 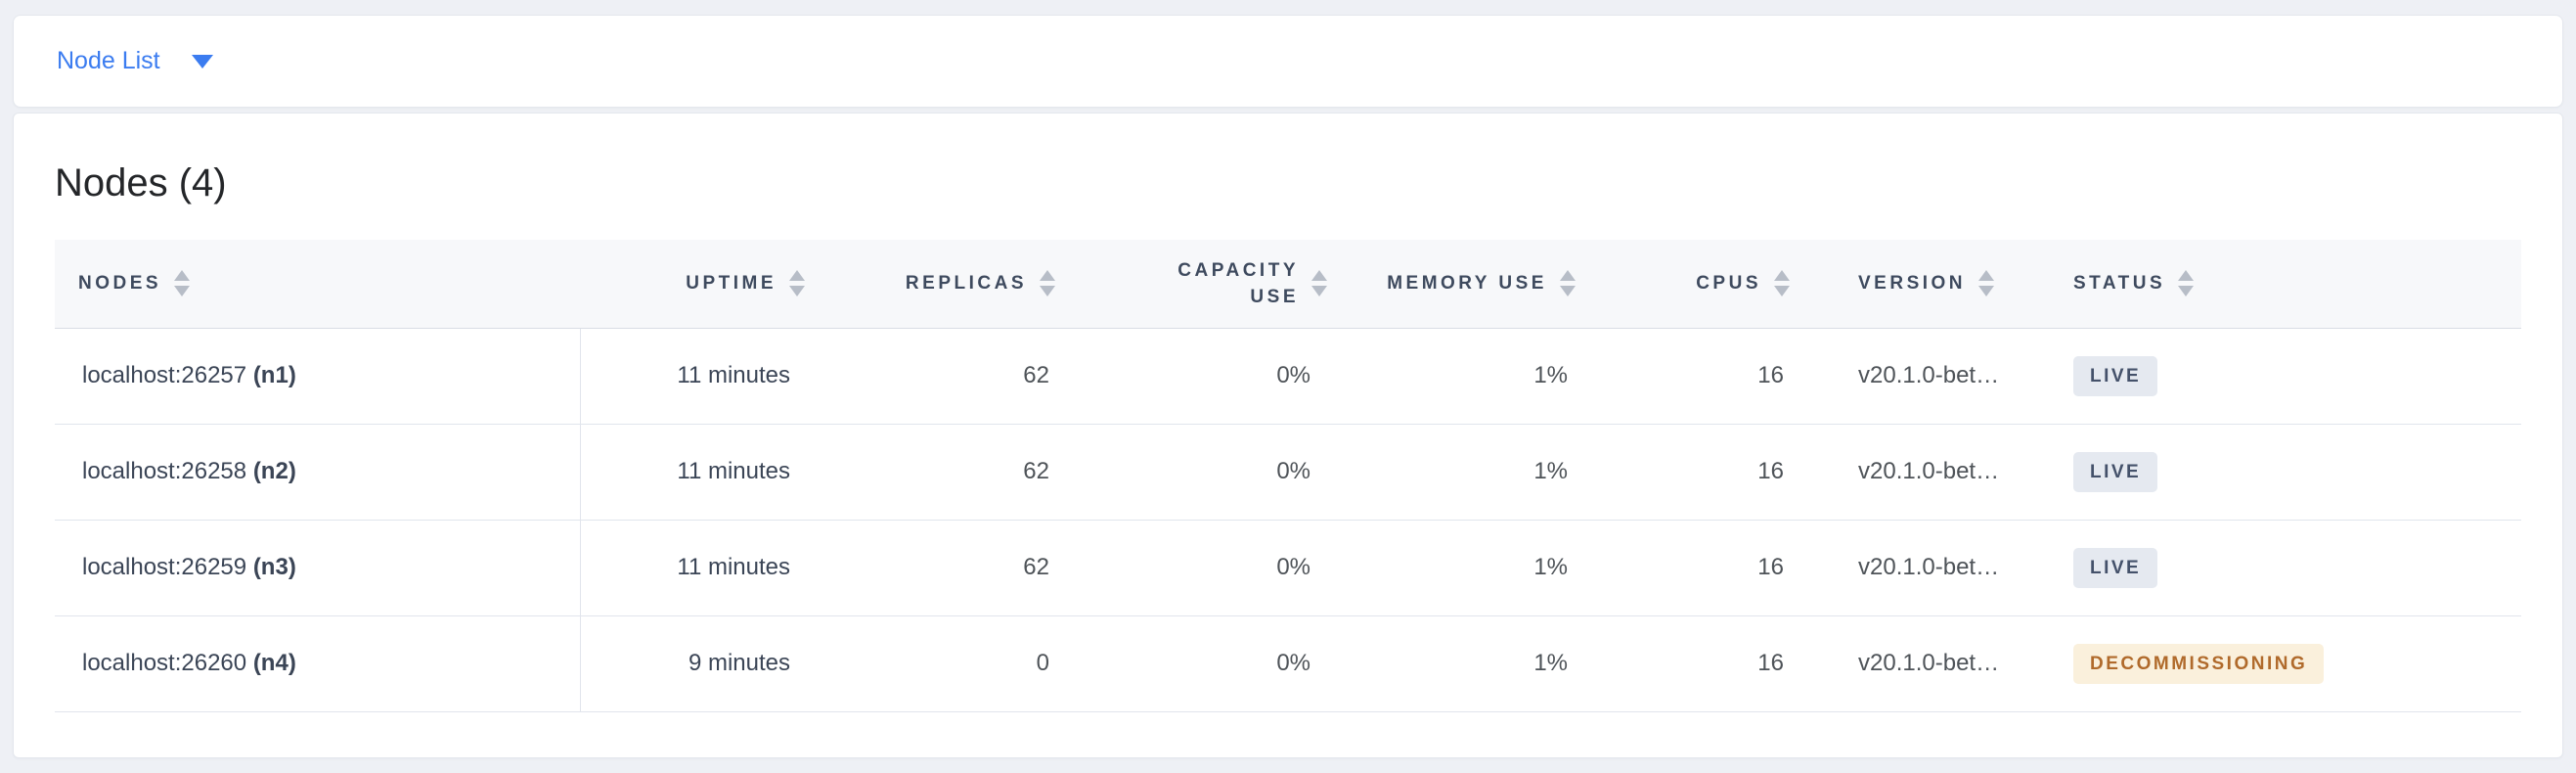 What do you see at coordinates (202, 61) in the screenshot?
I see `caret-down-icon` at bounding box center [202, 61].